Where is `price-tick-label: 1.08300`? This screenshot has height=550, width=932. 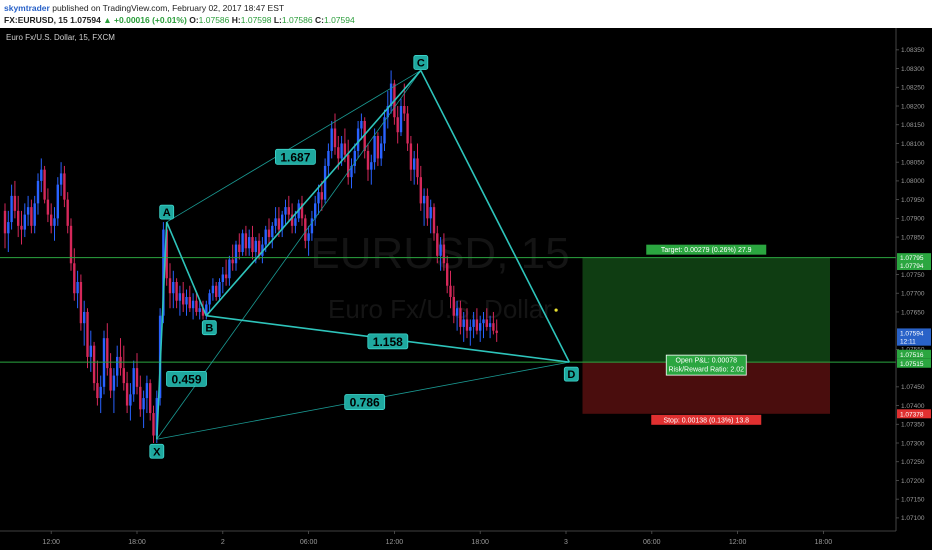 price-tick-label: 1.08300 is located at coordinates (913, 69).